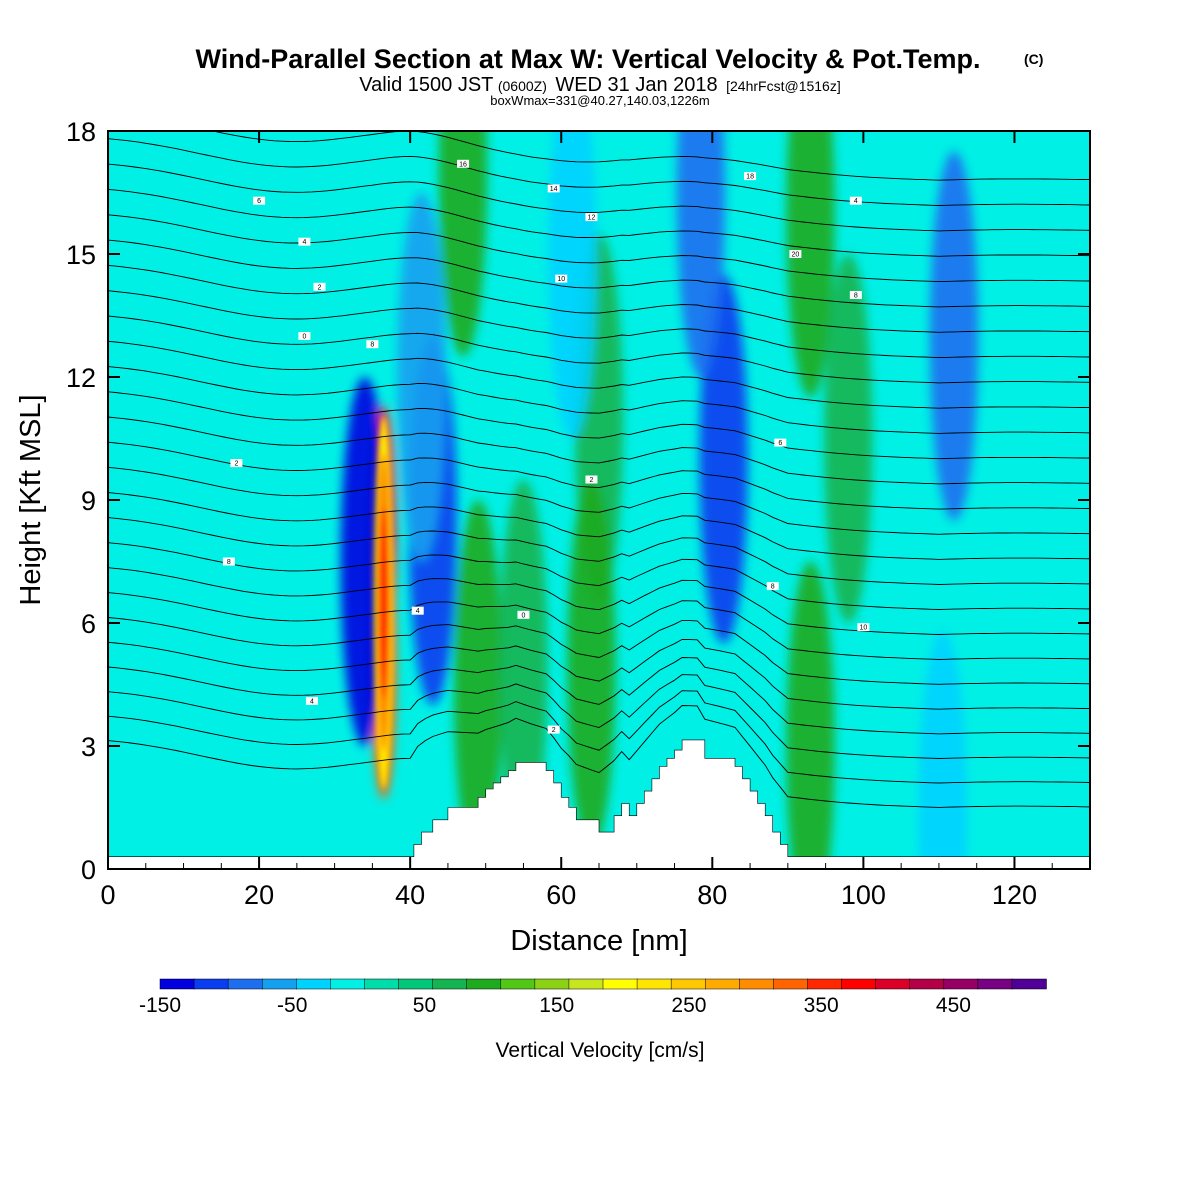 This screenshot has width=1200, height=1200. I want to click on isentrope-label-8: 10, so click(561, 278).